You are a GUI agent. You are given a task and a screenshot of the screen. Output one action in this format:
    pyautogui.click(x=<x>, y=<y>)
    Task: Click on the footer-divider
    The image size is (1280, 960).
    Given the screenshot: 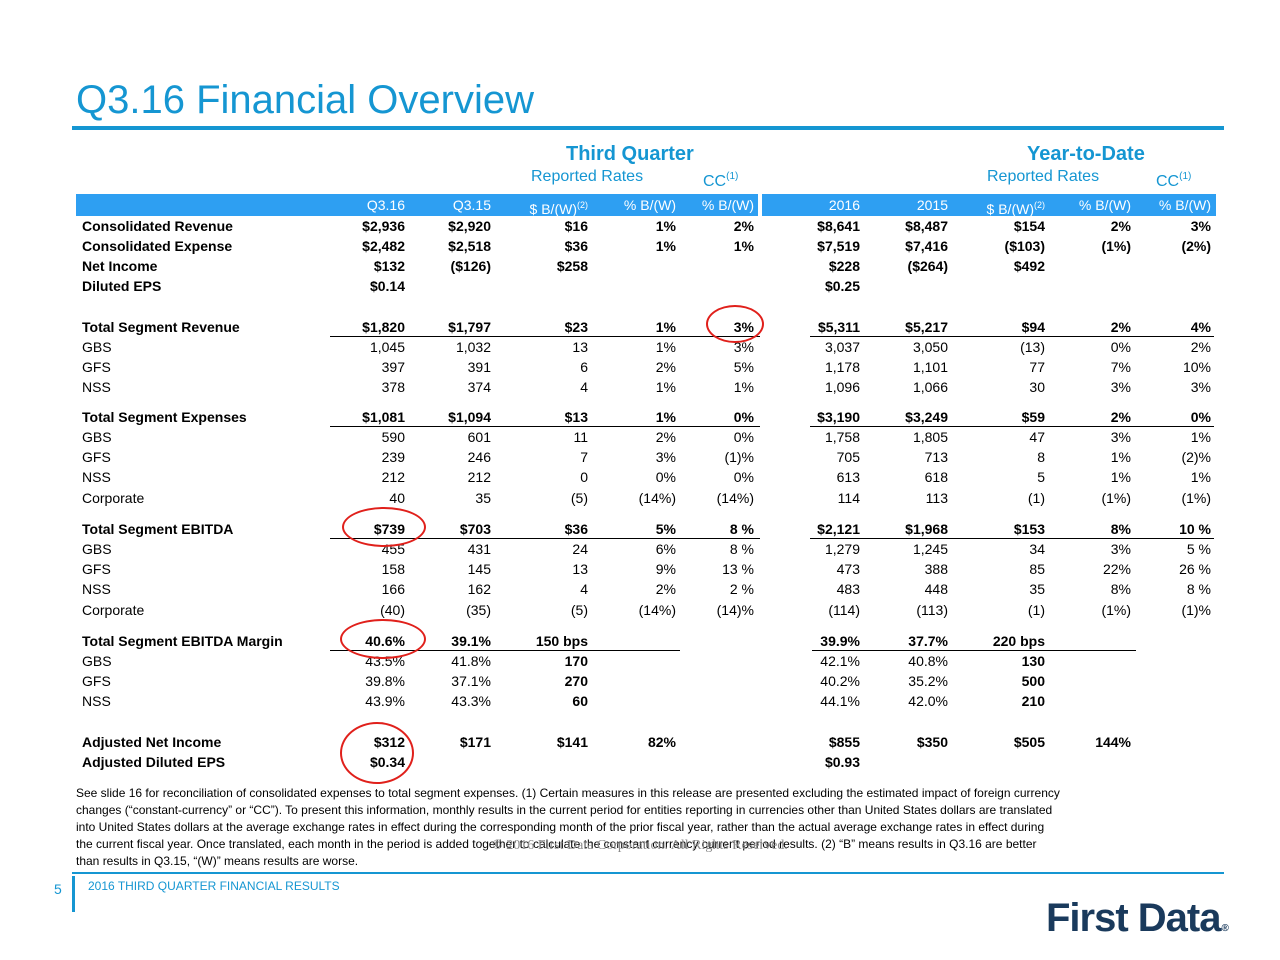 What is the action you would take?
    pyautogui.click(x=648, y=873)
    